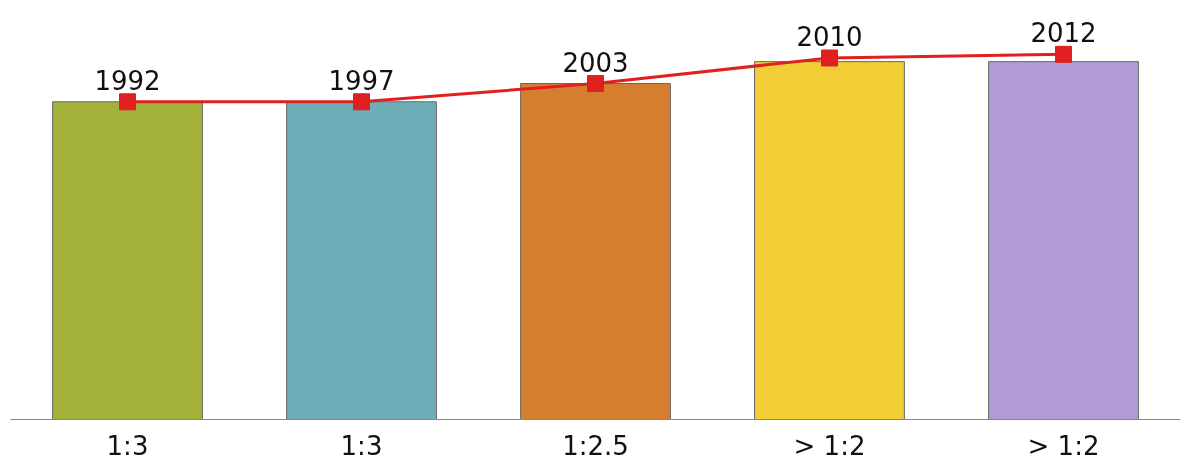  Describe the element at coordinates (829, 36) in the screenshot. I see `text: 2010` at that location.